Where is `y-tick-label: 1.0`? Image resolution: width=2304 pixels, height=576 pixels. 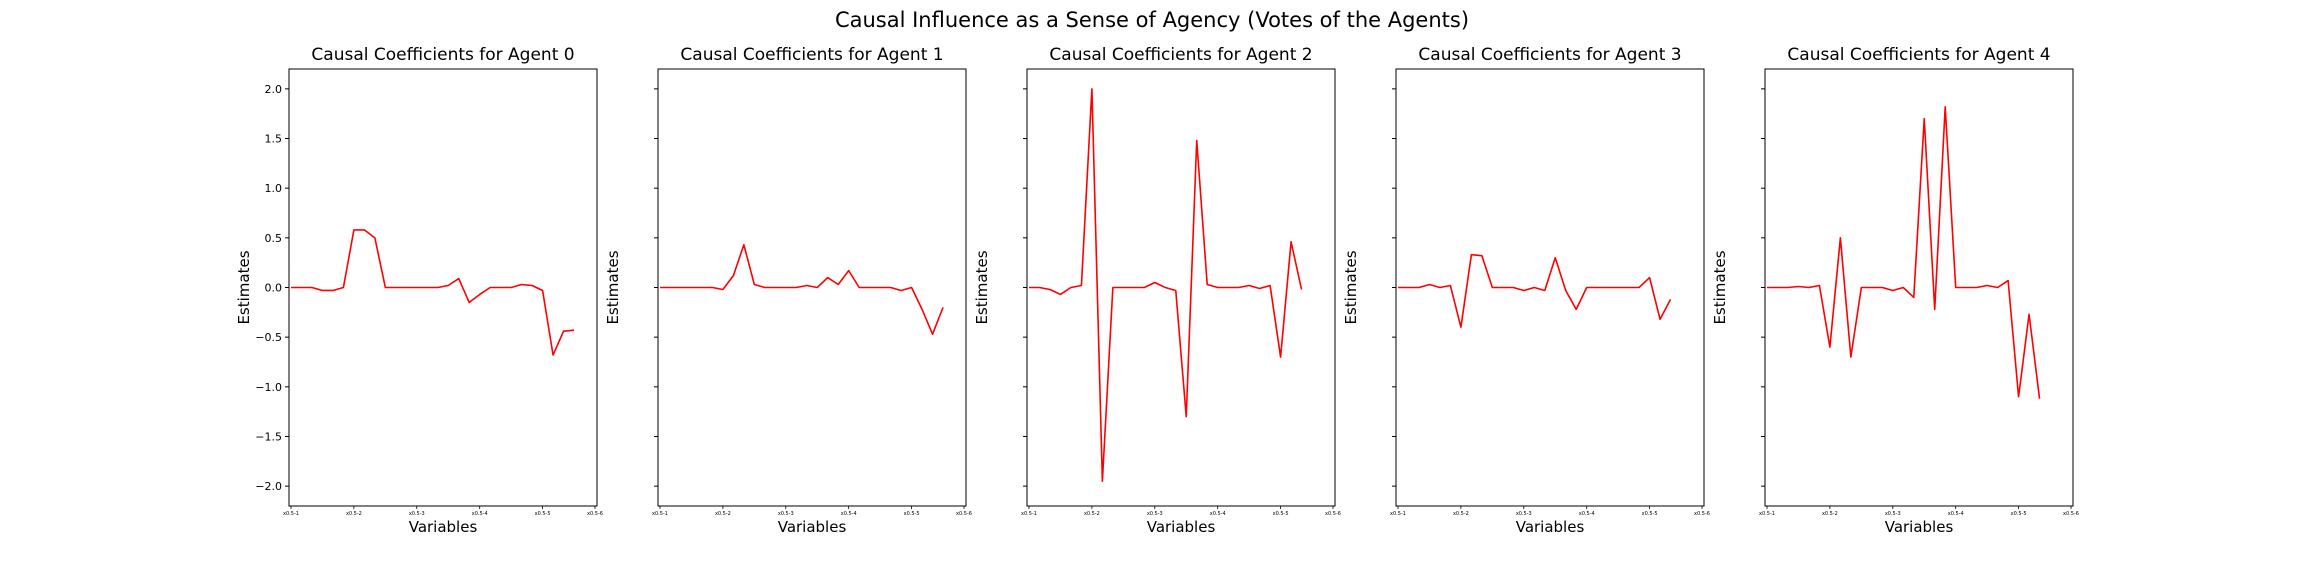
y-tick-label: 1.0 is located at coordinates (274, 188).